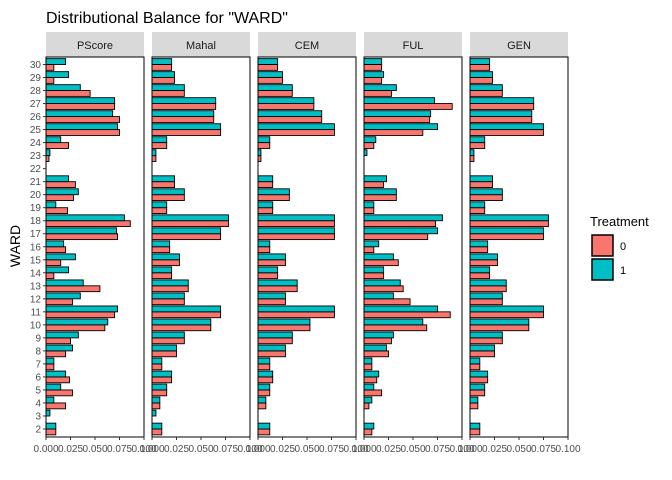  I want to click on x-tick-label: 0.025, so click(70, 449).